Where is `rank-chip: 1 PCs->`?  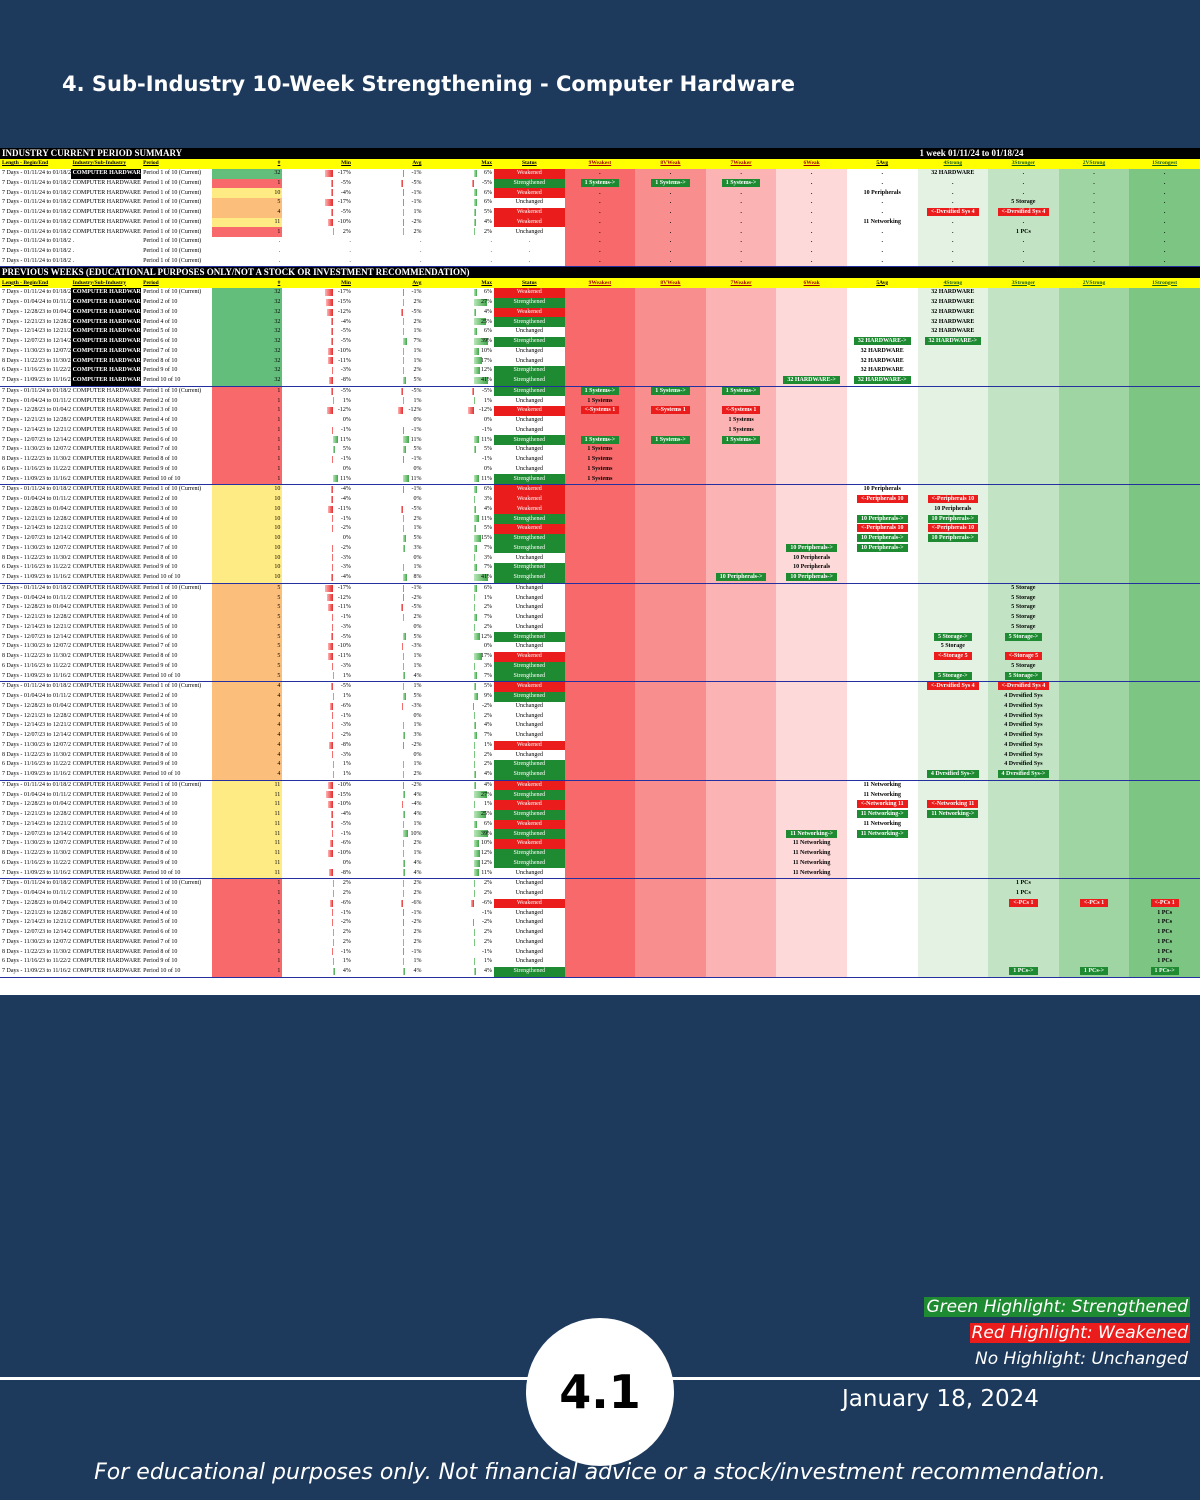
rank-chip: 1 PCs-> is located at coordinates (1164, 971).